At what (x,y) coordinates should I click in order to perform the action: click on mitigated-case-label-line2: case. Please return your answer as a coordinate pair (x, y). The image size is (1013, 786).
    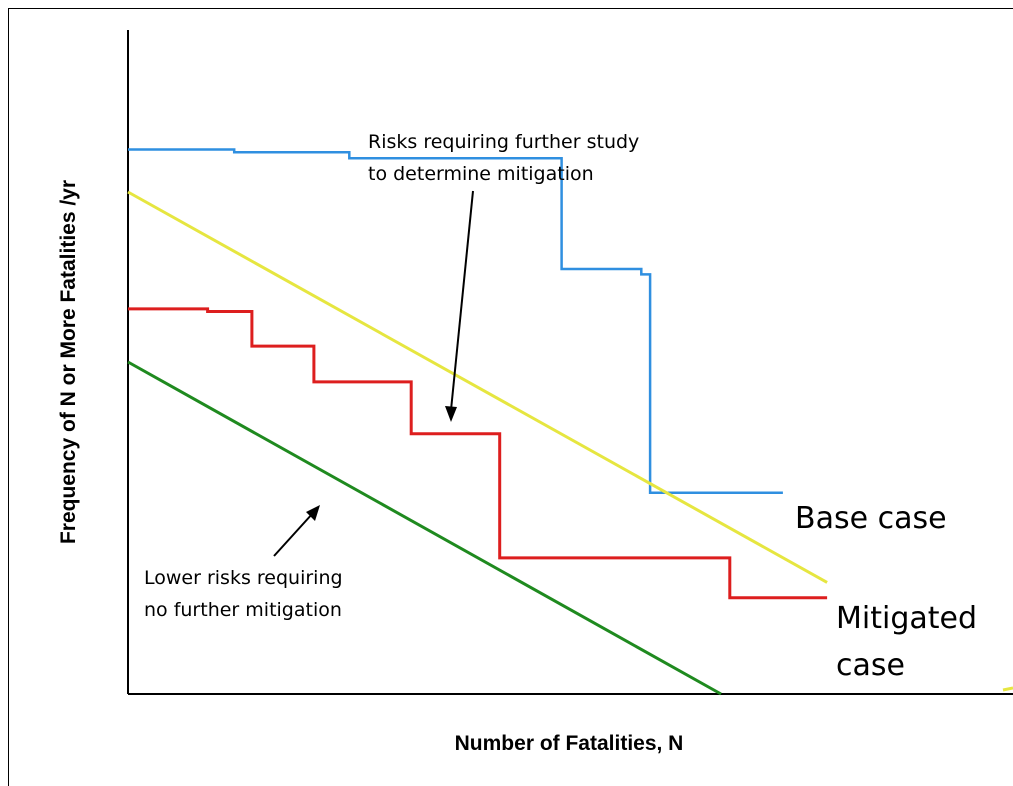
    Looking at the image, I should click on (870, 665).